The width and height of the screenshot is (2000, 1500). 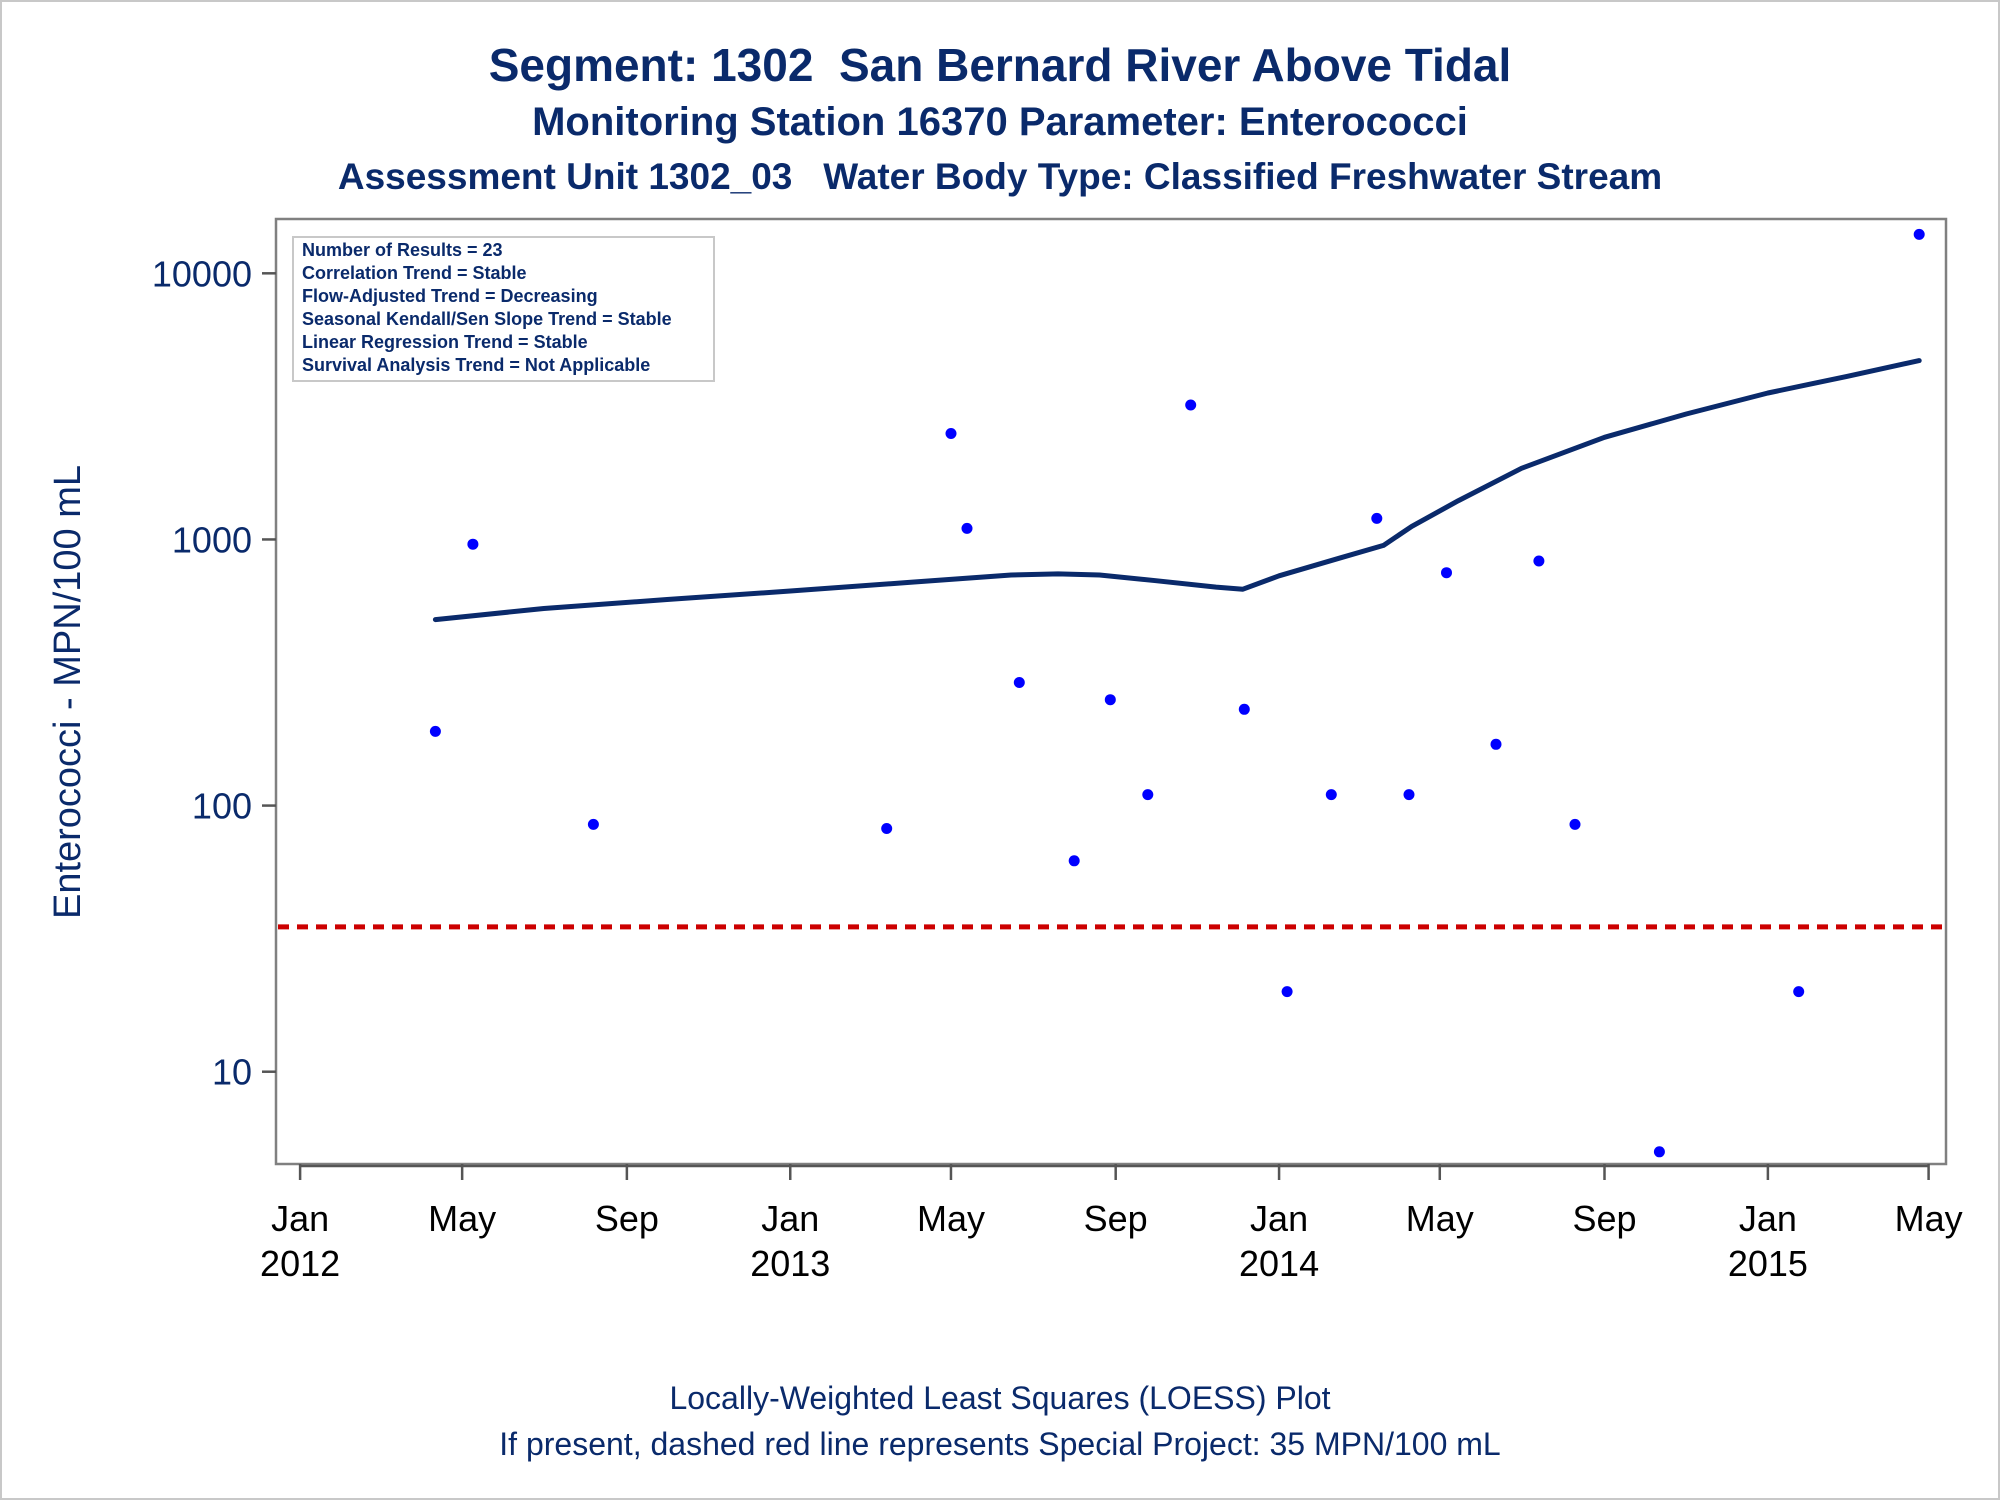 What do you see at coordinates (402, 250) in the screenshot?
I see `stats-line-results: Number of Results = 23` at bounding box center [402, 250].